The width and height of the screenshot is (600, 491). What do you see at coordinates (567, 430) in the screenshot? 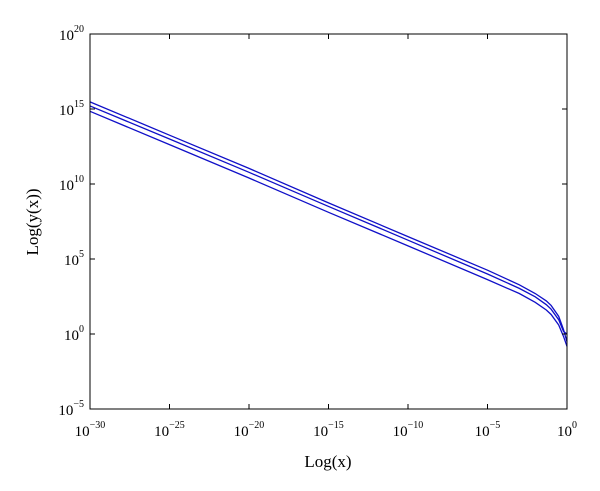
I see `x-tick-label: 10⁰` at bounding box center [567, 430].